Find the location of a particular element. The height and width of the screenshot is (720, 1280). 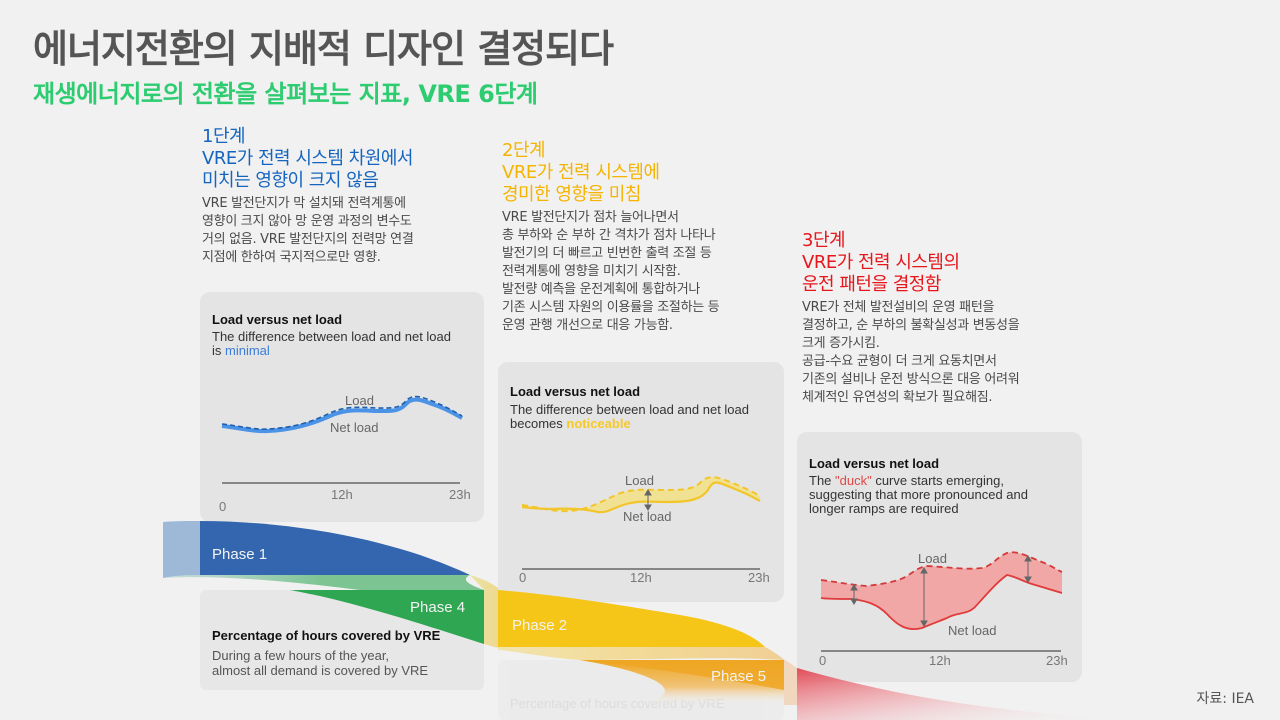

phase-1-ribbon-tail is located at coordinates (181, 549).